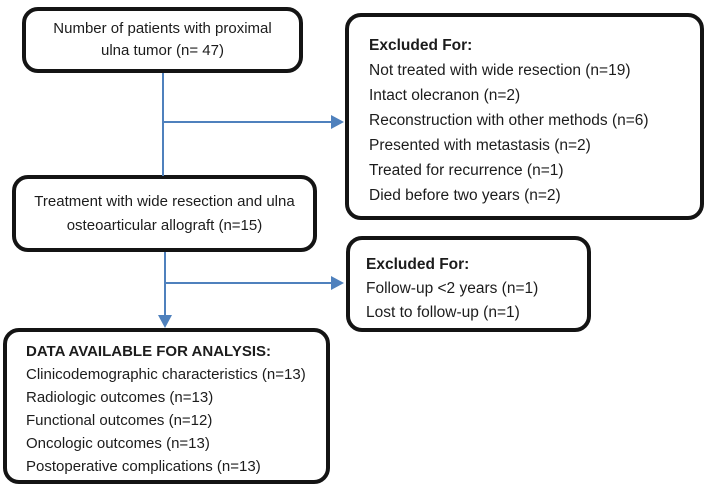 The height and width of the screenshot is (488, 713). What do you see at coordinates (119, 420) in the screenshot?
I see `list-item: Functional outcomes (n=12)` at bounding box center [119, 420].